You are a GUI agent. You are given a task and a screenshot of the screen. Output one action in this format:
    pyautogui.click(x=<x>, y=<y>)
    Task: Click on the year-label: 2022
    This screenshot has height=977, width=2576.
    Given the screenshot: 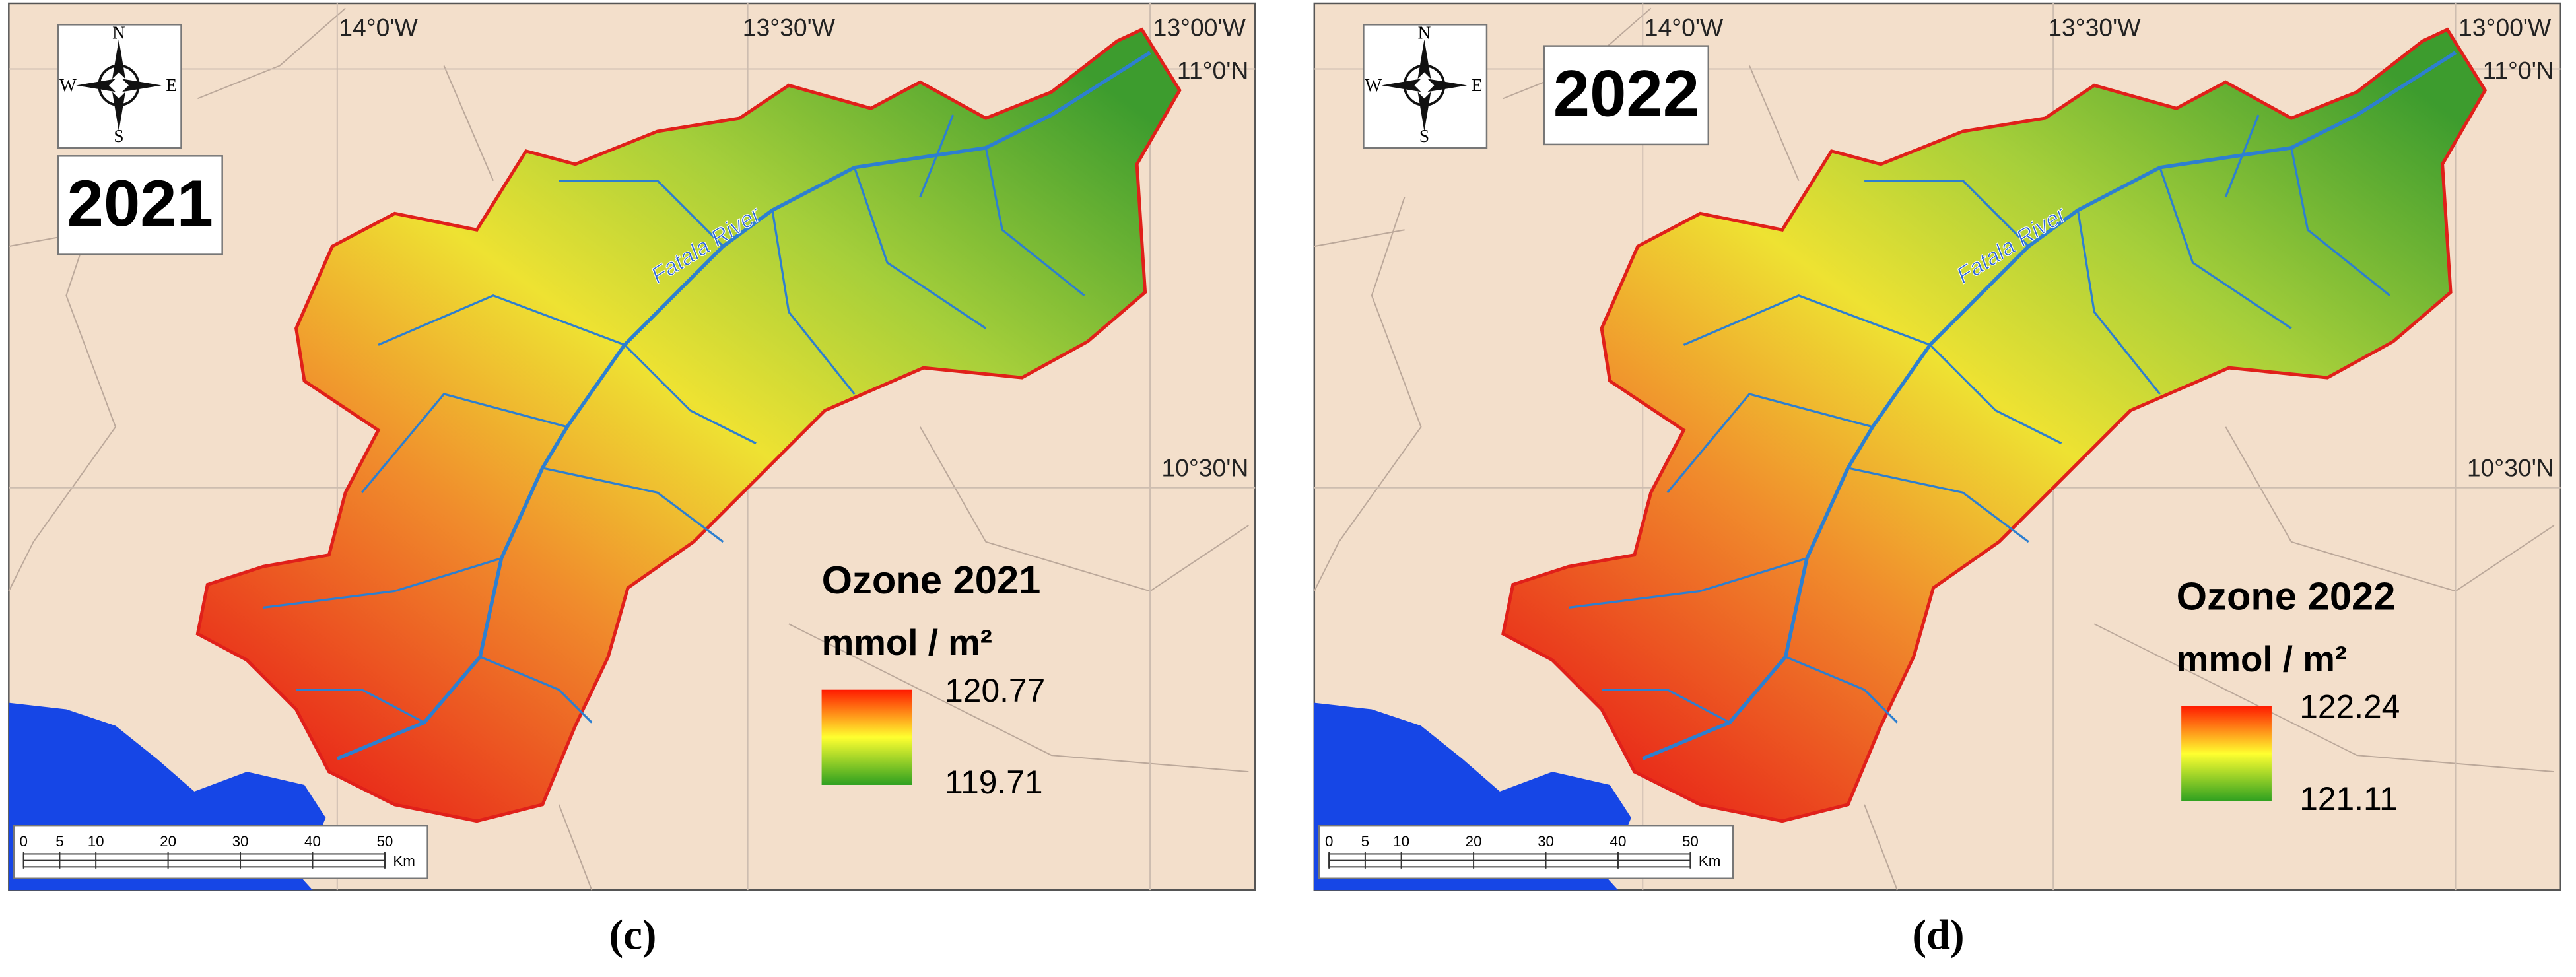 What is the action you would take?
    pyautogui.click(x=1626, y=94)
    